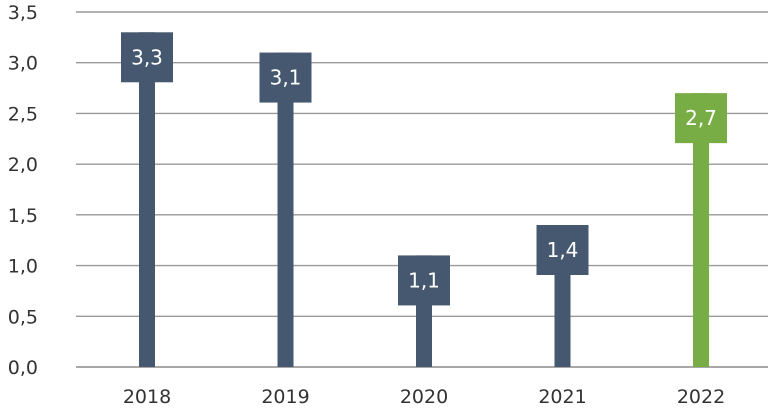  I want to click on bar-2019: 3,1, so click(285, 209).